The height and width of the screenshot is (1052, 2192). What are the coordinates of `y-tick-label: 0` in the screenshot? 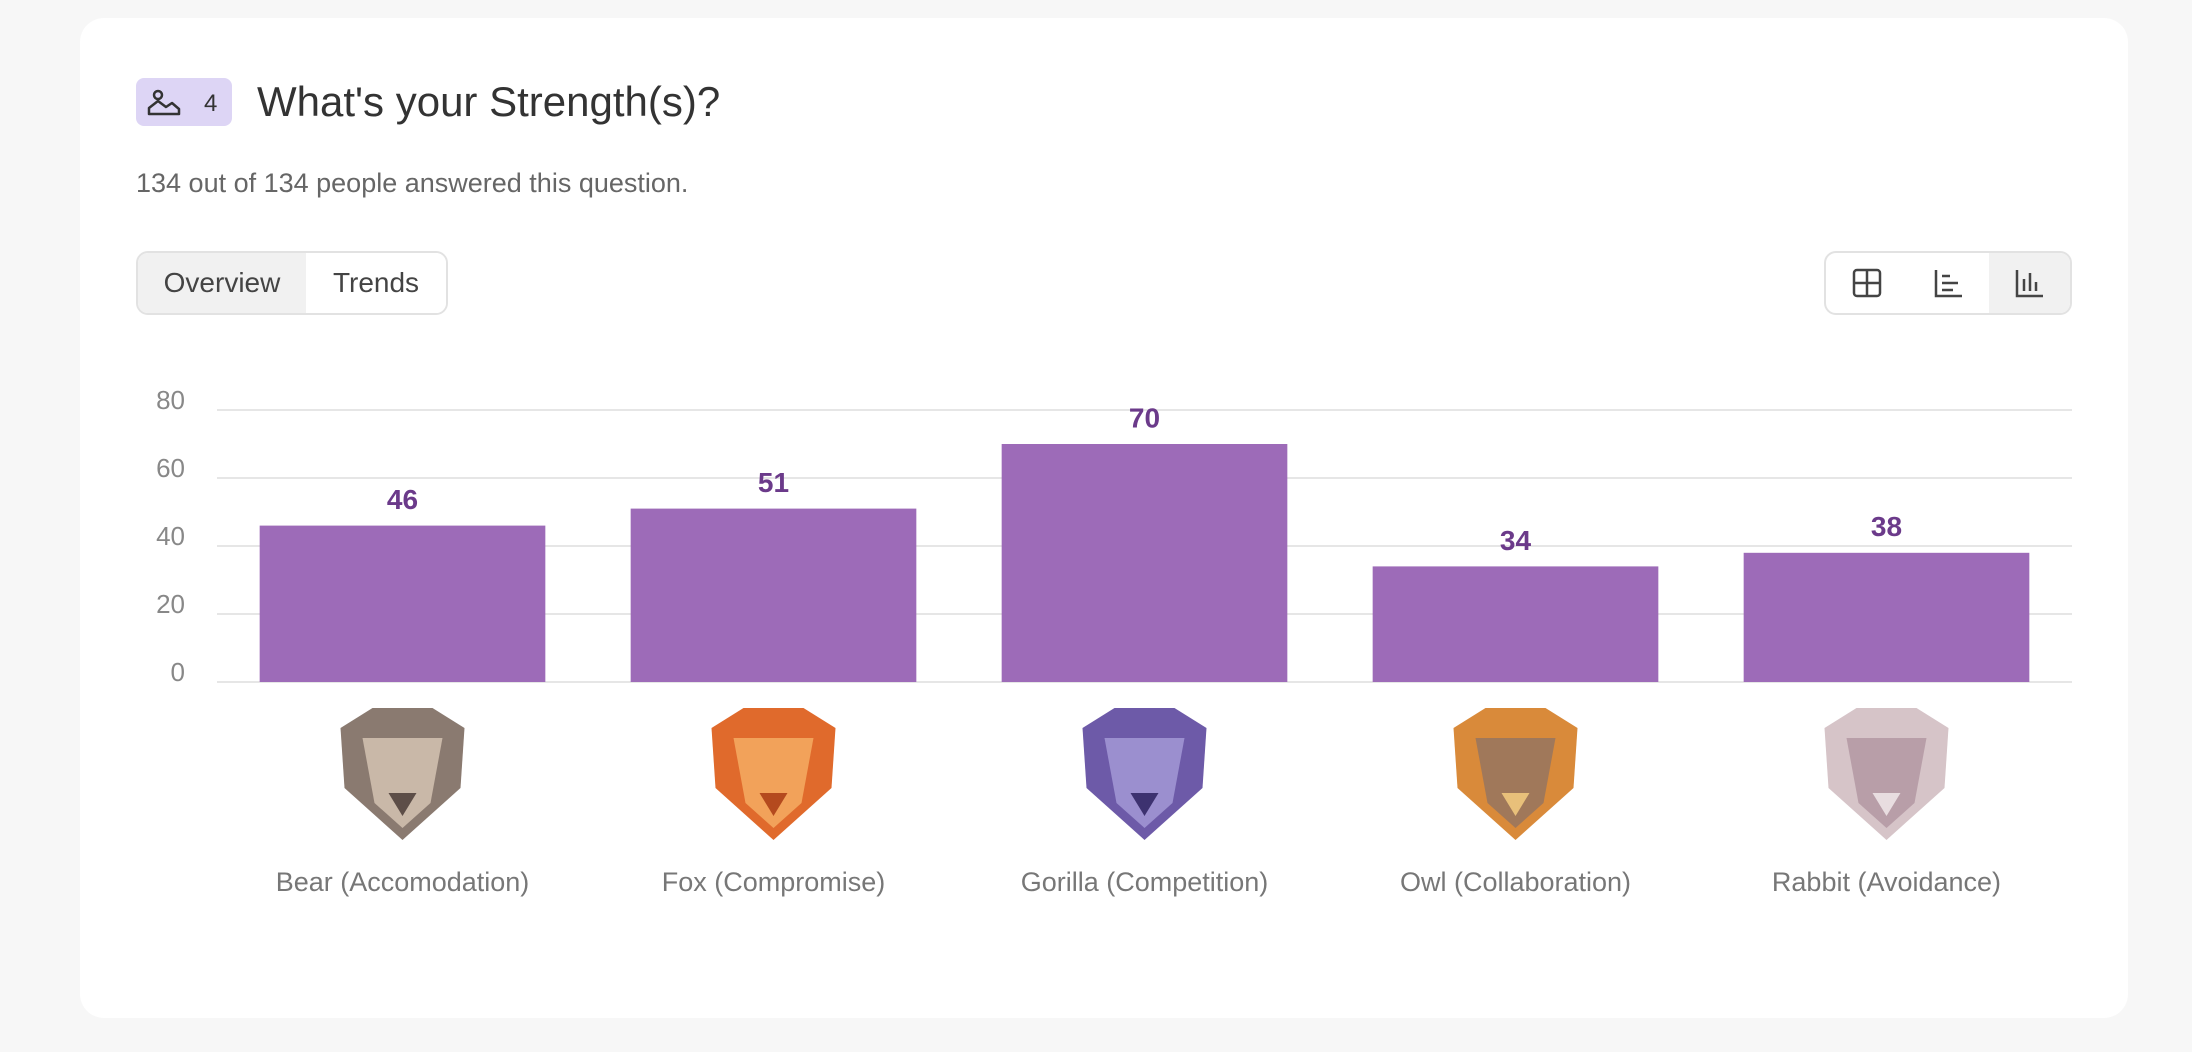 It's located at (178, 672).